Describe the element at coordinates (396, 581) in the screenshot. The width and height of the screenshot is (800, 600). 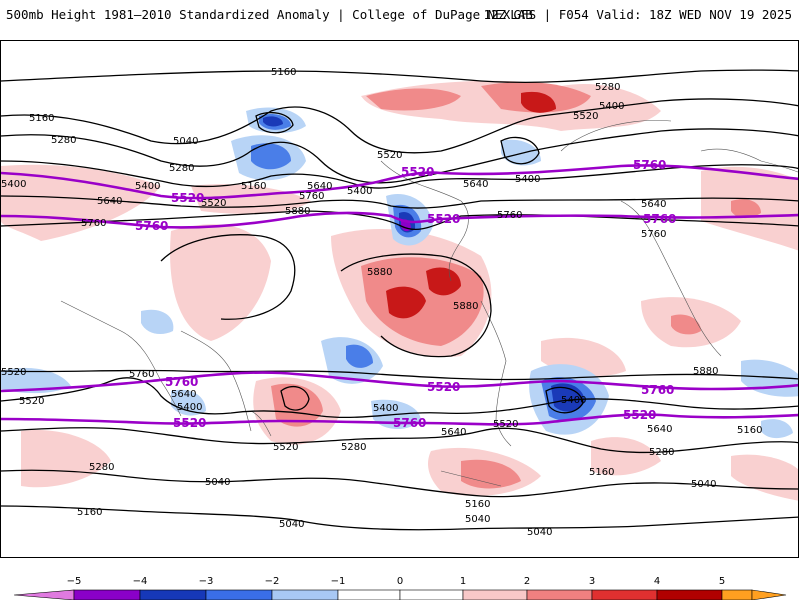
I see `colorbar-ticks: −5 −4 −3 −2 −1 0 1 2 3 4 5` at that location.